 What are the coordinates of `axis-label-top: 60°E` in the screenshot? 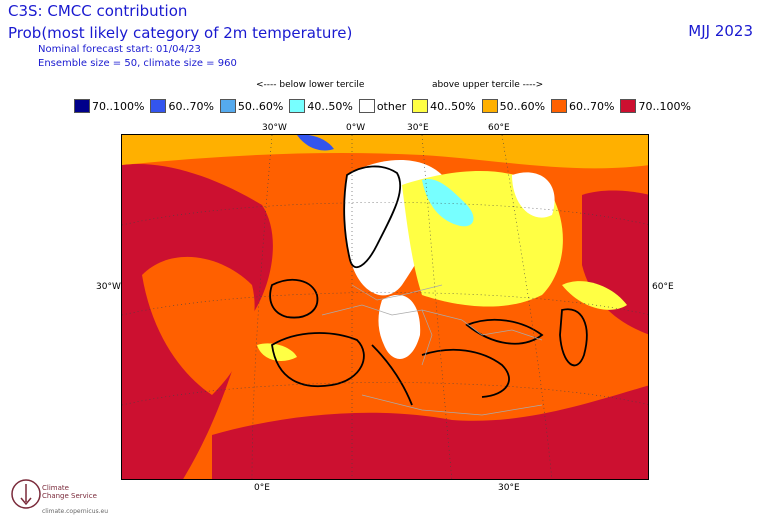 It's located at (499, 128).